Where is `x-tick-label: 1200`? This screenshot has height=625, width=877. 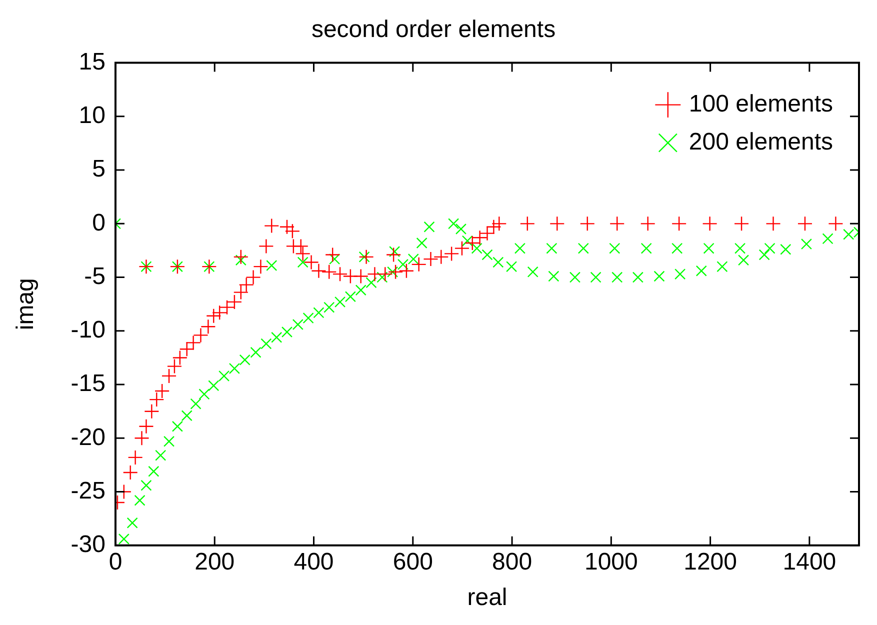 x-tick-label: 1200 is located at coordinates (710, 562).